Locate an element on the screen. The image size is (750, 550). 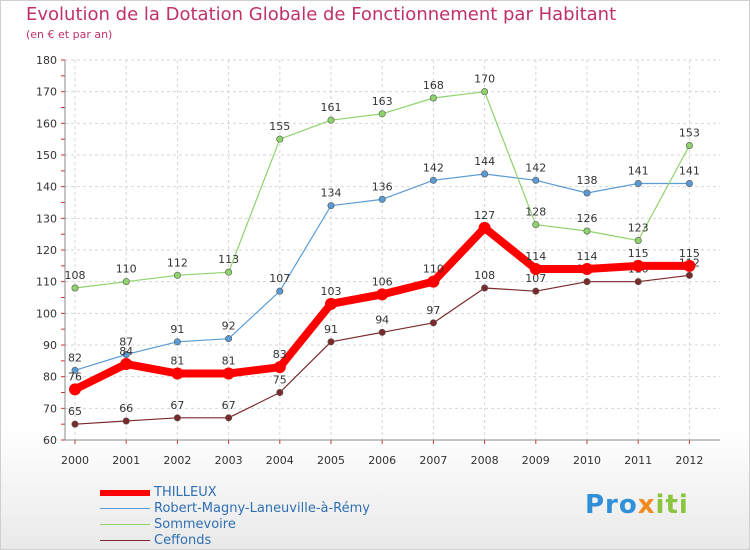
y-tick-label: 130 is located at coordinates (46, 218).